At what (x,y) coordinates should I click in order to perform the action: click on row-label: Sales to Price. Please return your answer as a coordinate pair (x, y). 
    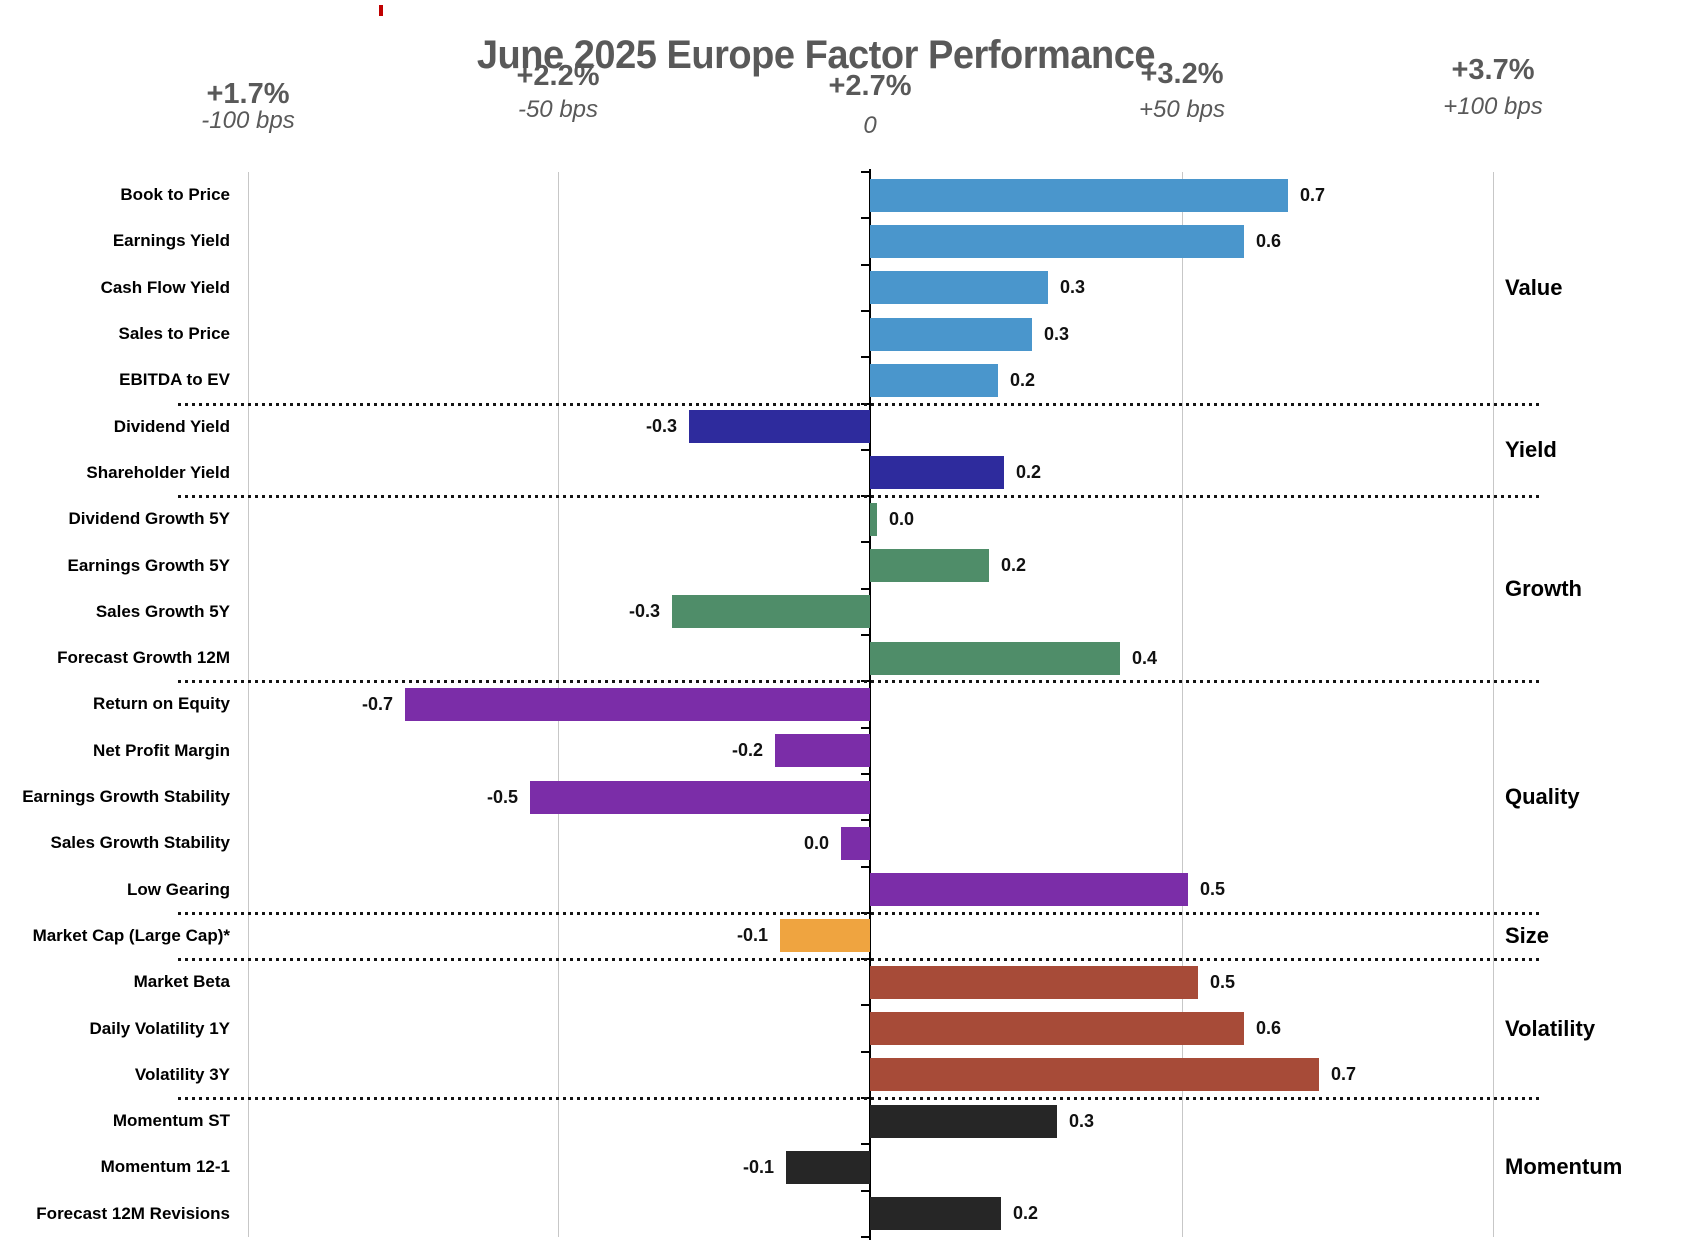
    Looking at the image, I should click on (174, 334).